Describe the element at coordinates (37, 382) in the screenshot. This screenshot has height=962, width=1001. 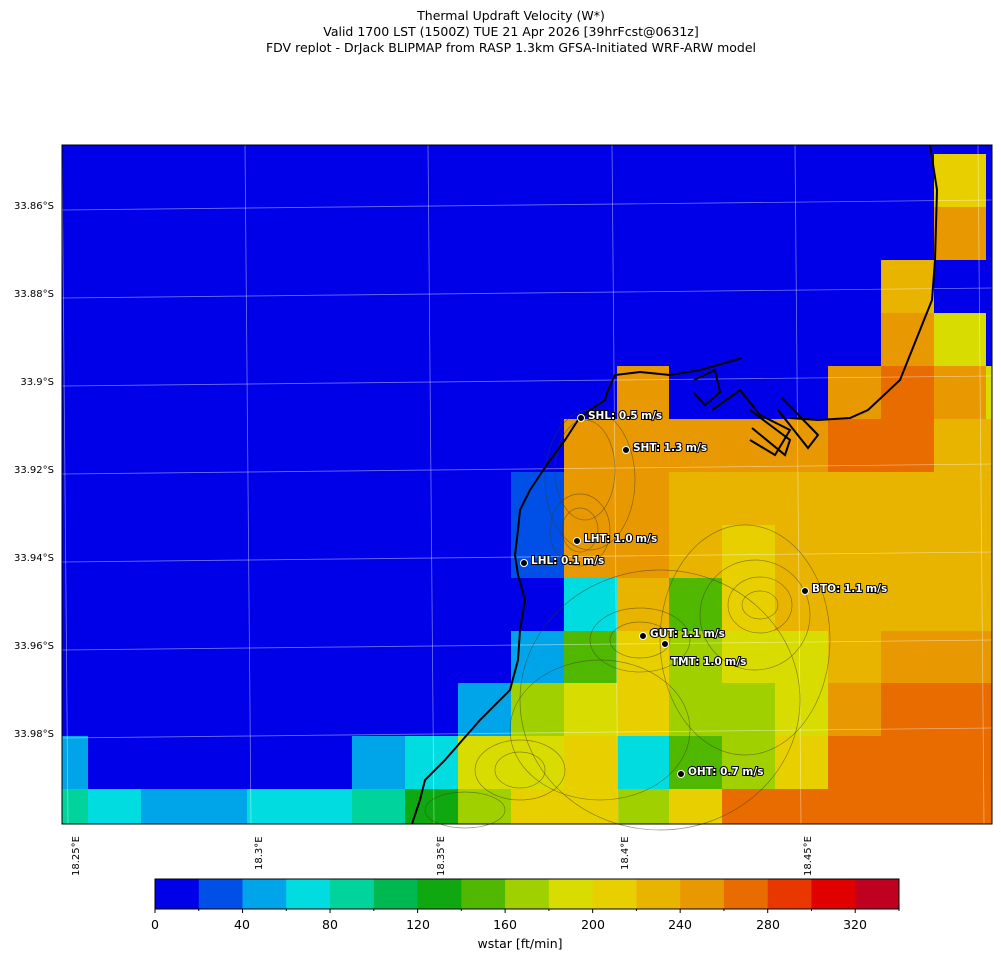
I see `lat-label: 33.9°S` at that location.